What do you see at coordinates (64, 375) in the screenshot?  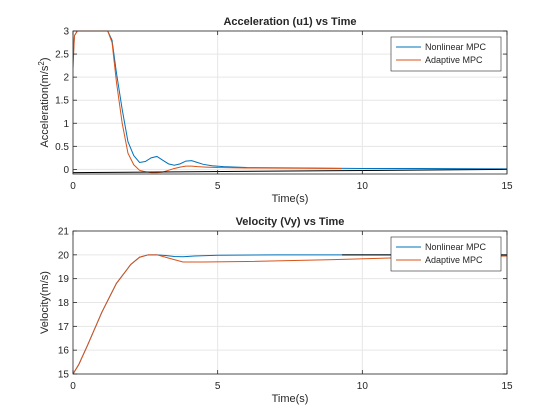 I see `velocity-y-tick-label: 15` at bounding box center [64, 375].